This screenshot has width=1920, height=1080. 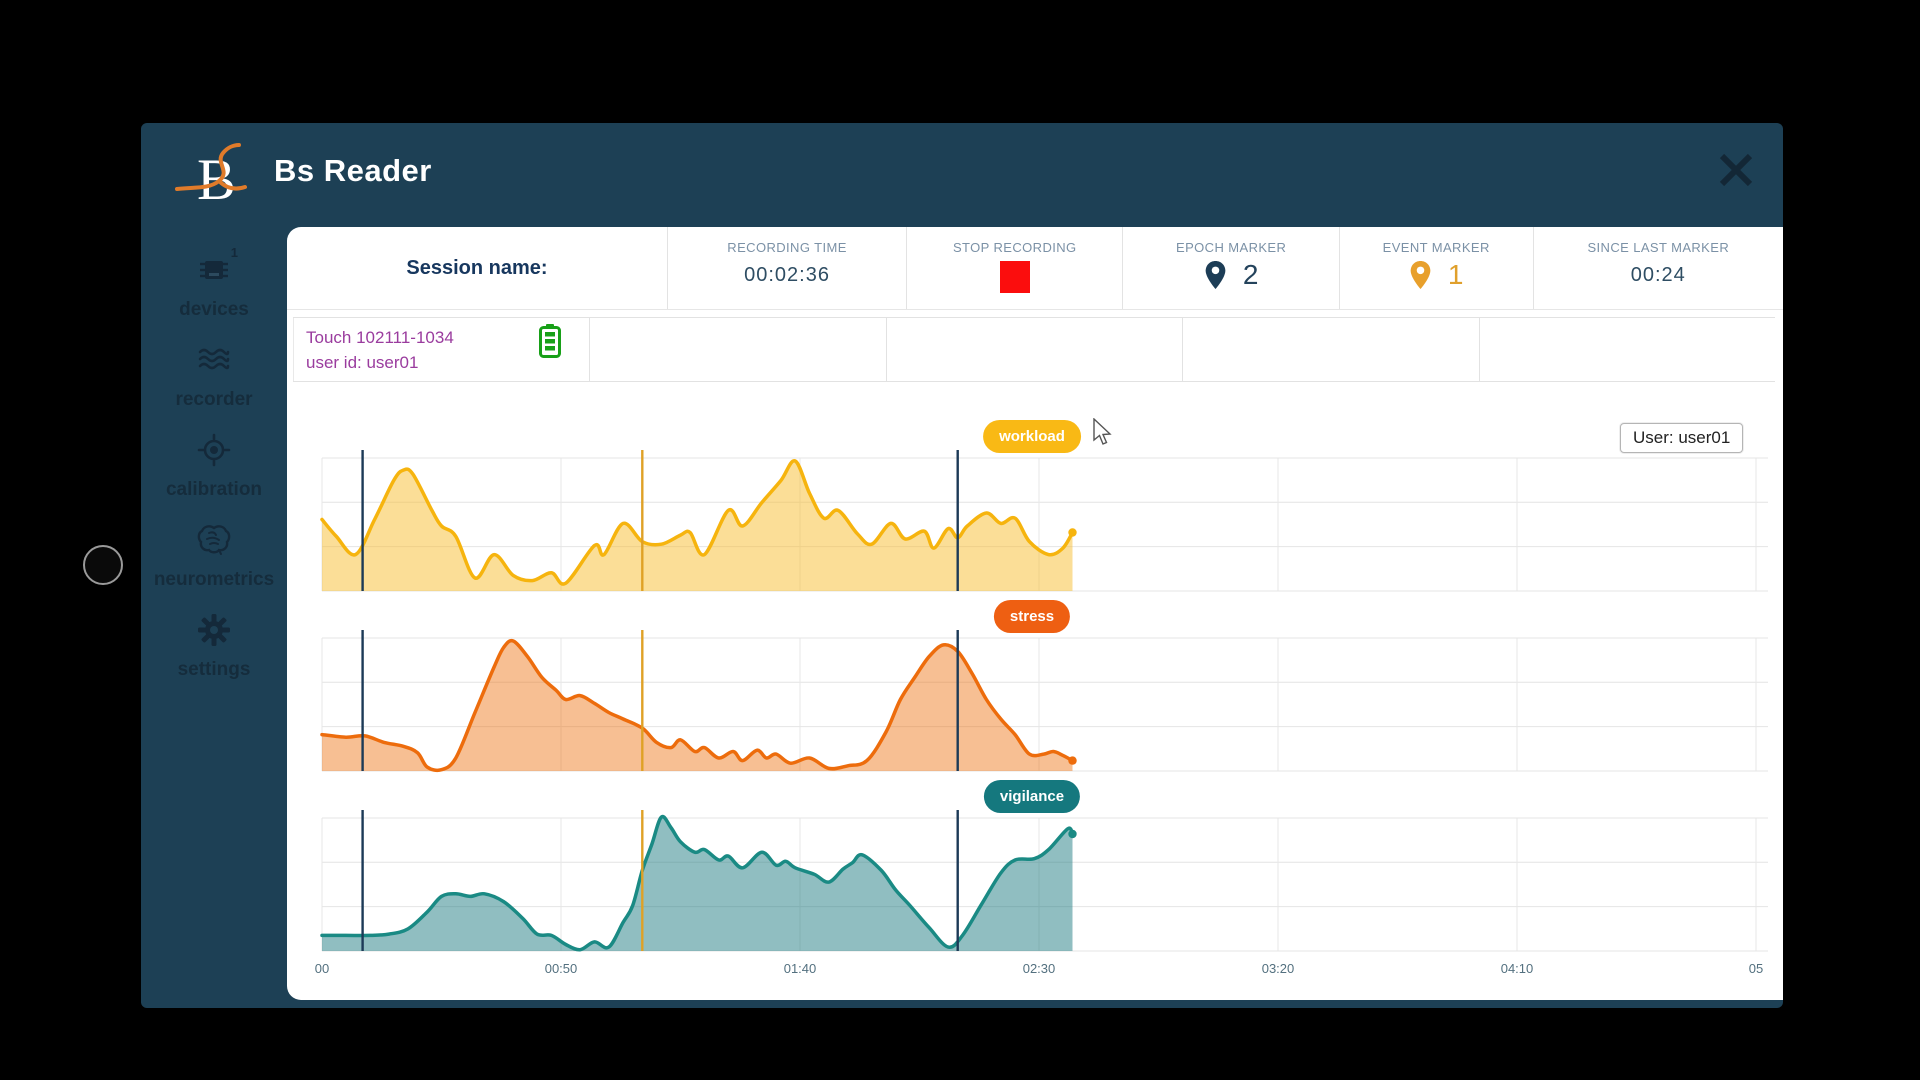 I want to click on recording-time-value: 00:02:36, so click(x=787, y=275).